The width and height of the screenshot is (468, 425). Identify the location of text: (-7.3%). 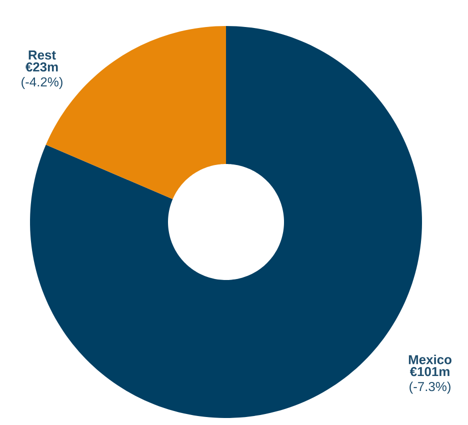
(430, 388).